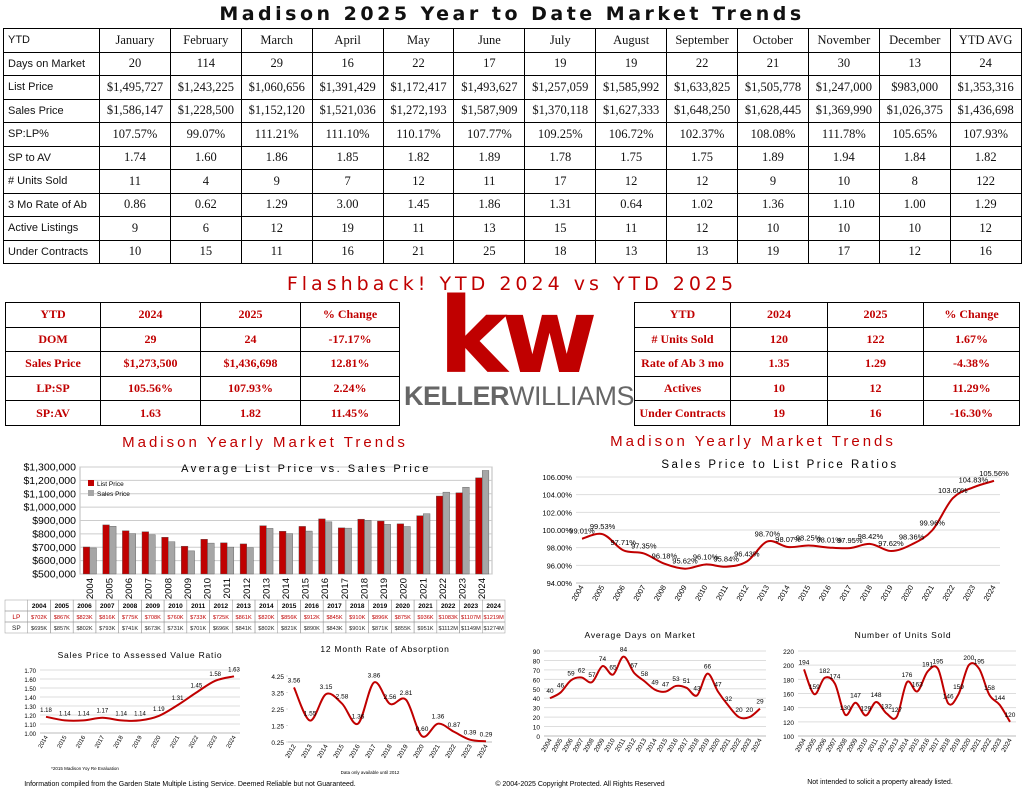 This screenshot has width=1024, height=791. I want to click on cell: 24, so click(250, 339).